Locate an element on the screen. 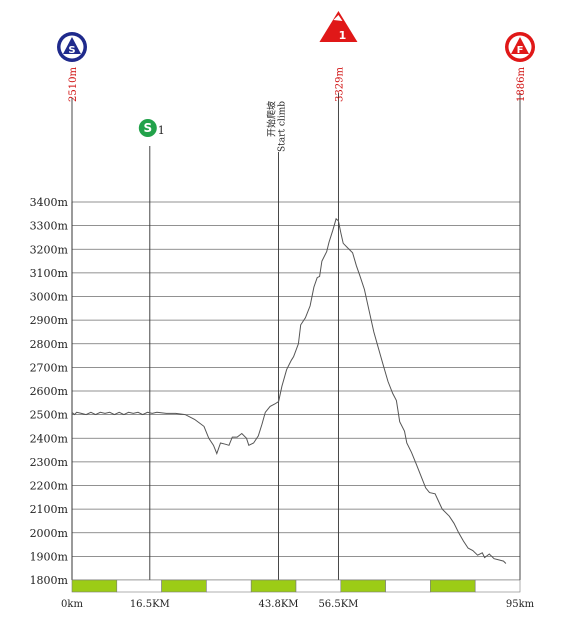 This screenshot has width=562, height=617. y-tick-label: 2200m is located at coordinates (49, 486).